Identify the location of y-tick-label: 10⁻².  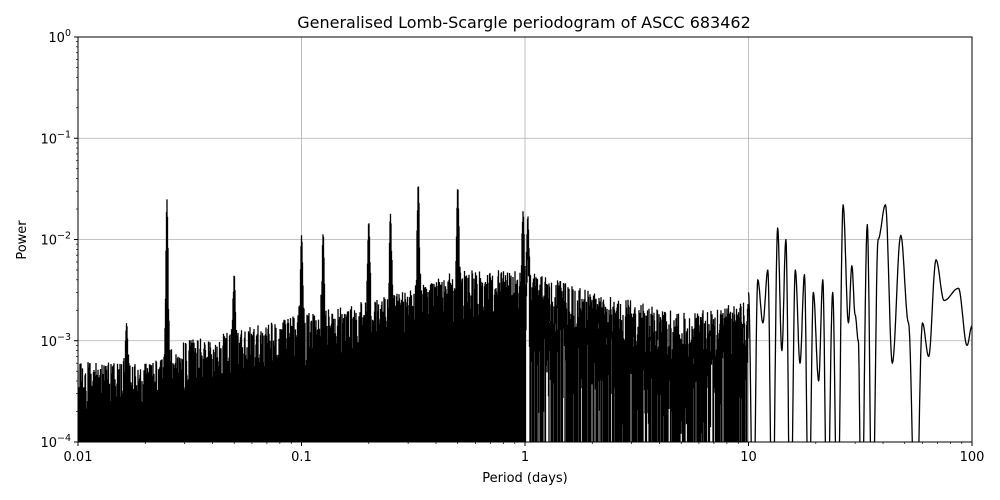
(55, 240).